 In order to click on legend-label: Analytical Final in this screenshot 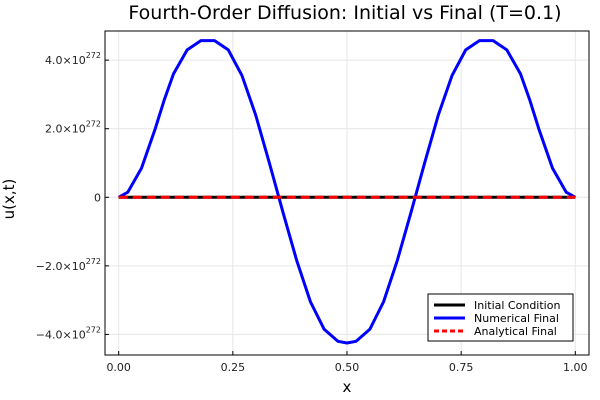, I will do `click(515, 331)`.